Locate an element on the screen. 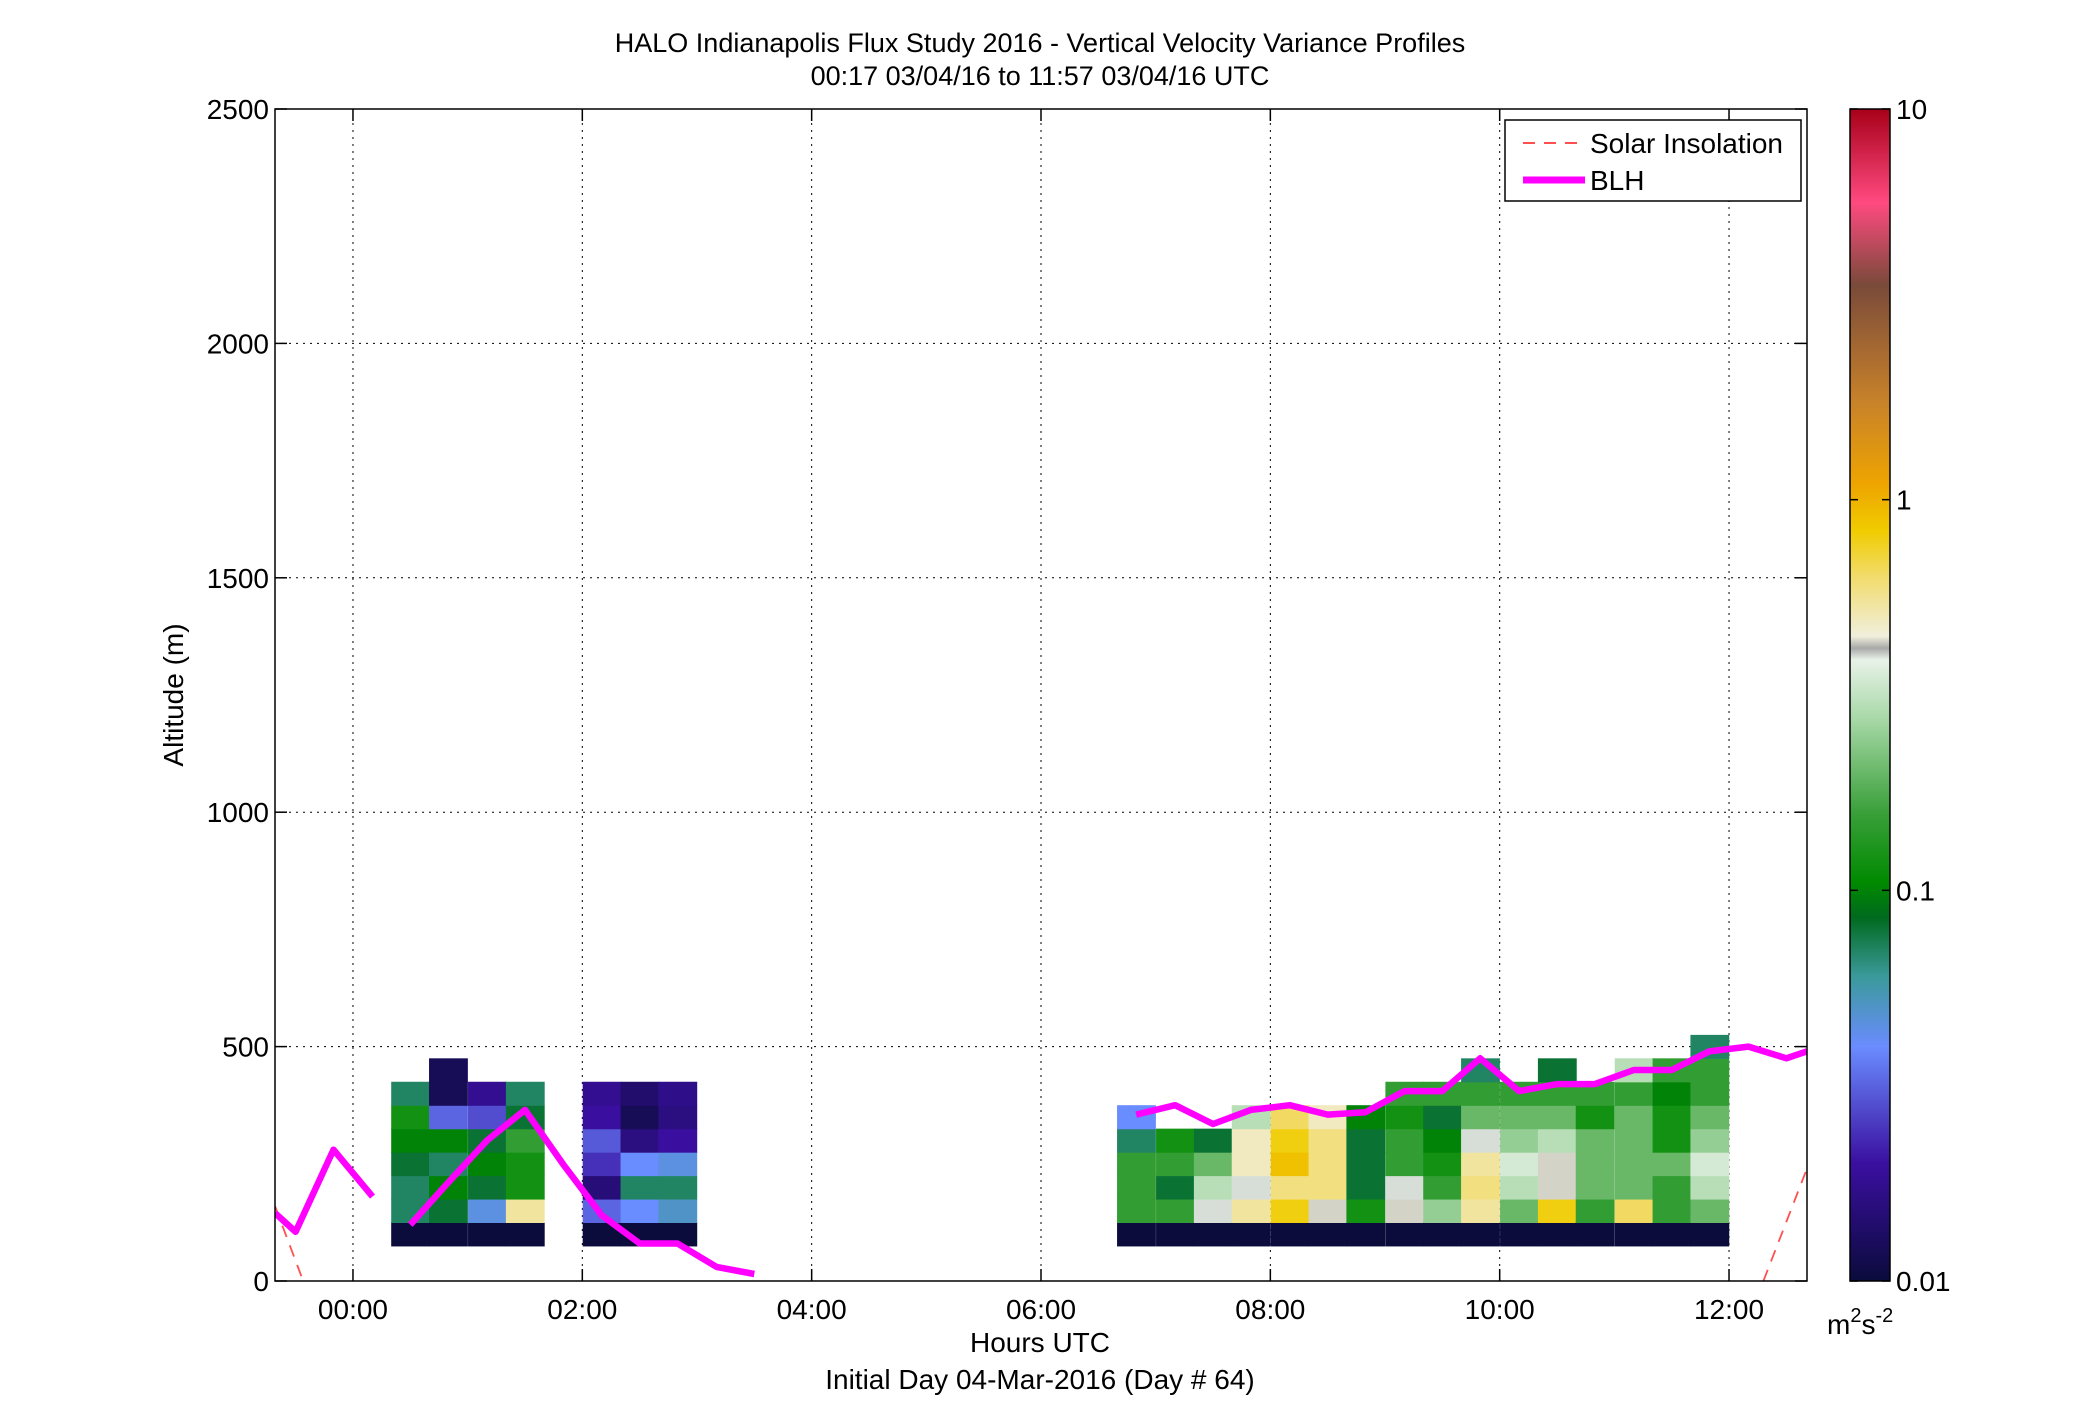 The width and height of the screenshot is (2098, 1425). y-axis-label: Altitude (m) is located at coordinates (173, 694).